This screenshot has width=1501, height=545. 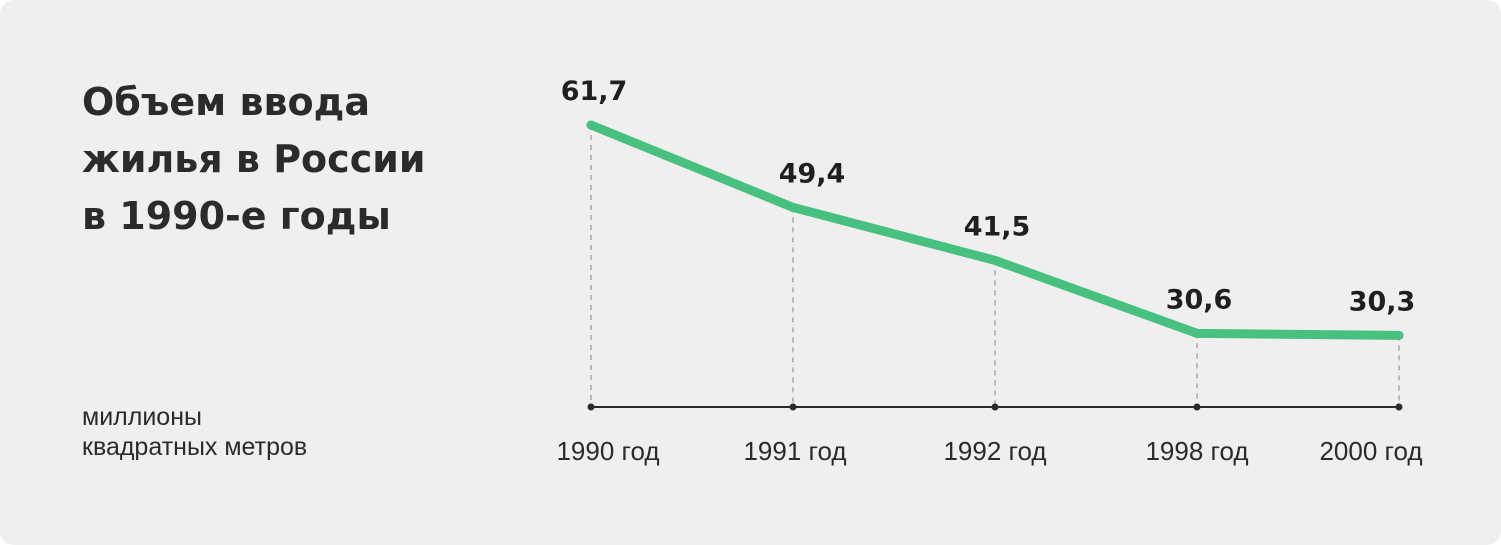 I want to click on chart-title-line: жилья в России, so click(x=254, y=159).